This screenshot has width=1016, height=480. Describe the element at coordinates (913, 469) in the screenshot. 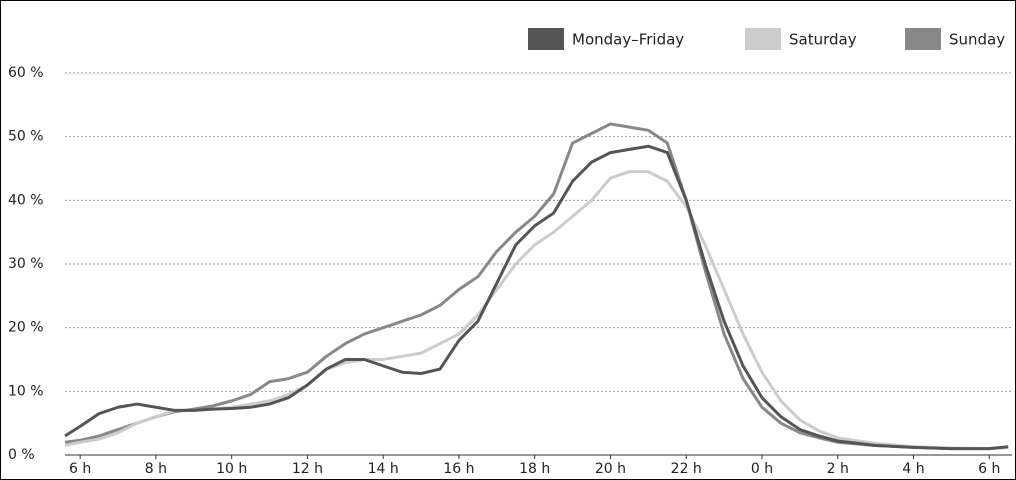

I see `x-tick-label: 4 h` at that location.